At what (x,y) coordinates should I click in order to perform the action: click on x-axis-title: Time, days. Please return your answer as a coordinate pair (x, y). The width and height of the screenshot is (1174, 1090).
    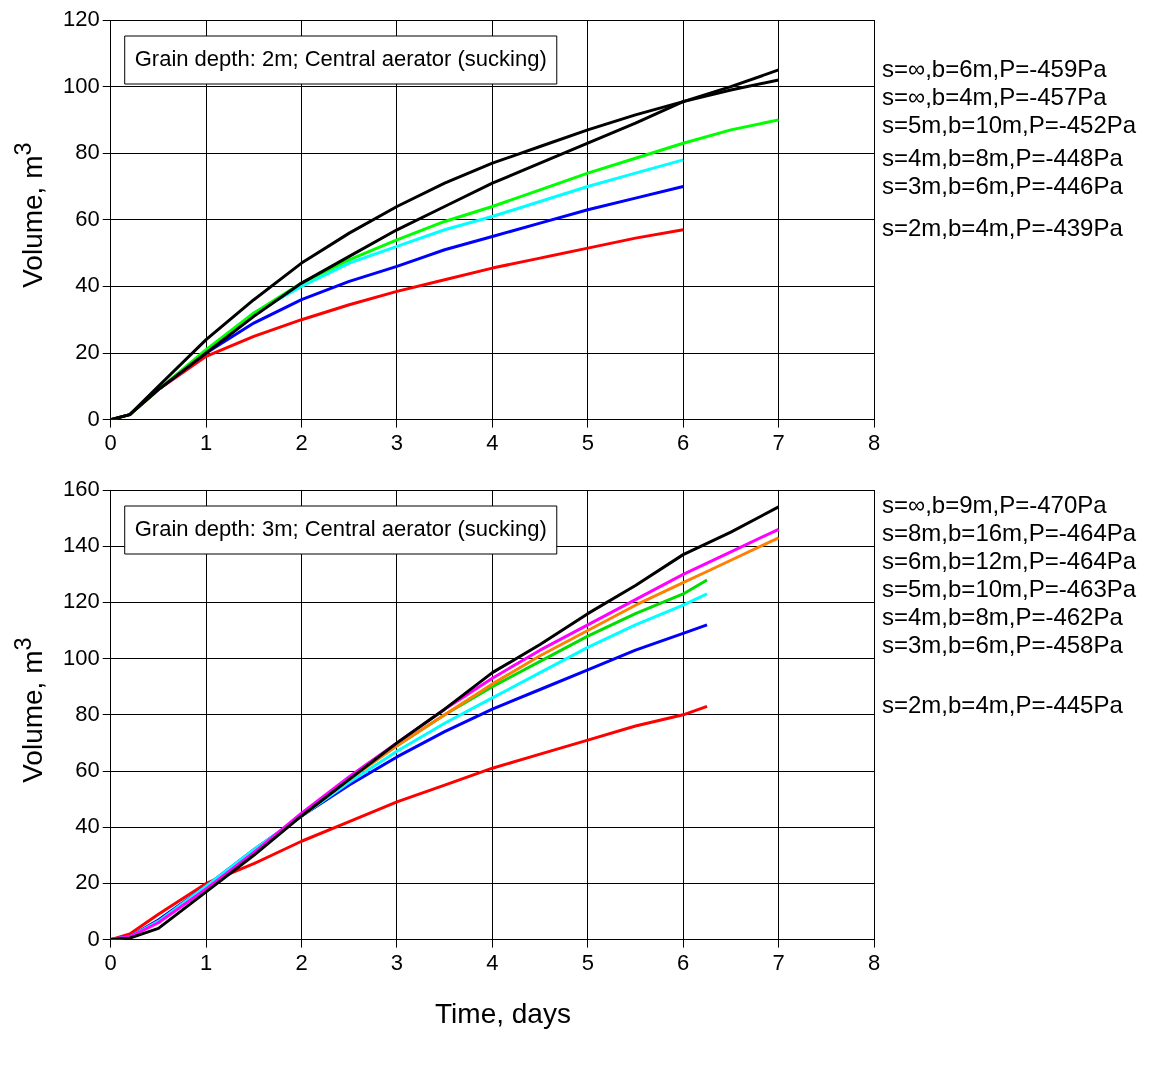
    Looking at the image, I should click on (503, 1014).